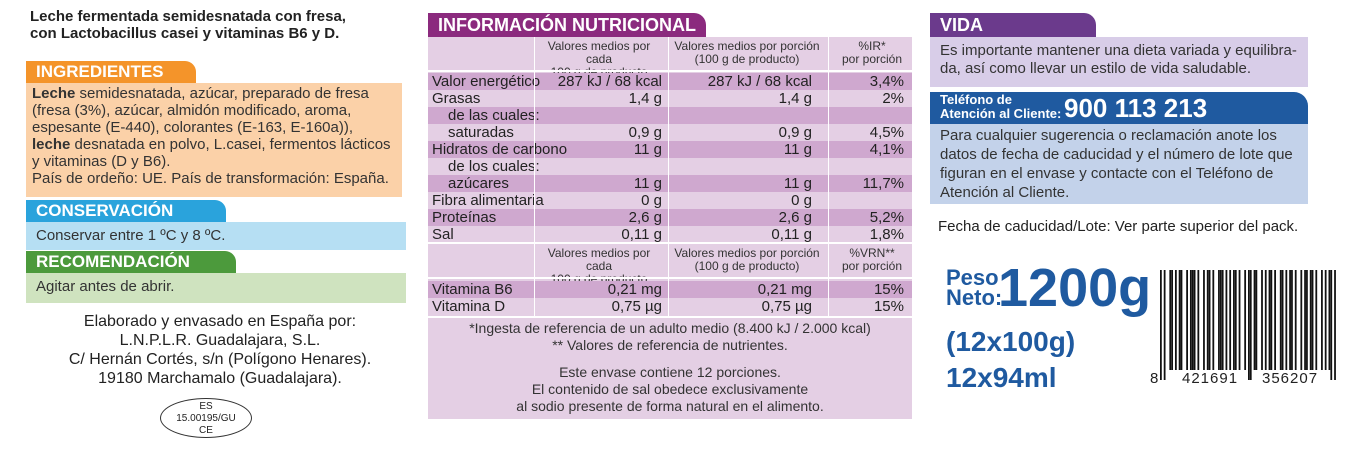 This screenshot has height=450, width=1352. What do you see at coordinates (670, 166) in the screenshot?
I see `nutrition-row: de los cuales:` at bounding box center [670, 166].